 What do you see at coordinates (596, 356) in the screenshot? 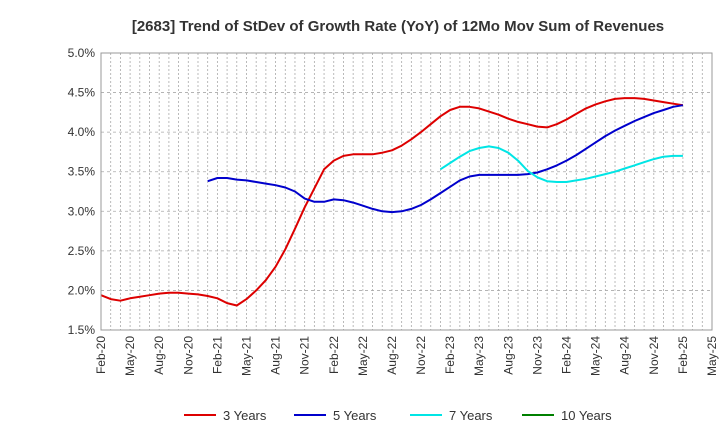
I see `x-tick-label: May-24` at bounding box center [596, 356].